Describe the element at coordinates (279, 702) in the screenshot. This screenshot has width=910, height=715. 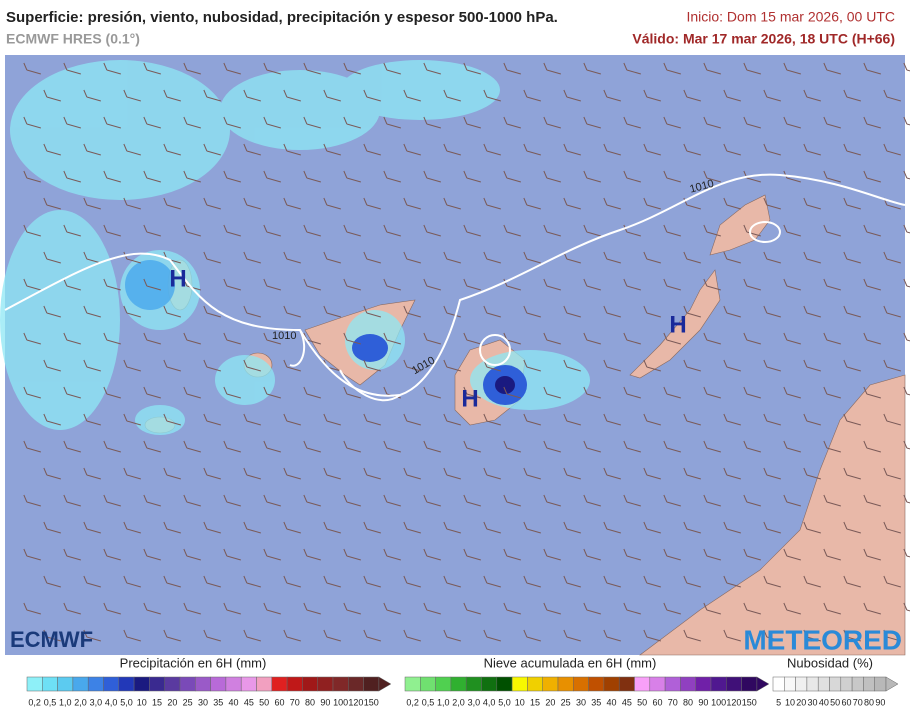
I see `legend-label: 60` at that location.